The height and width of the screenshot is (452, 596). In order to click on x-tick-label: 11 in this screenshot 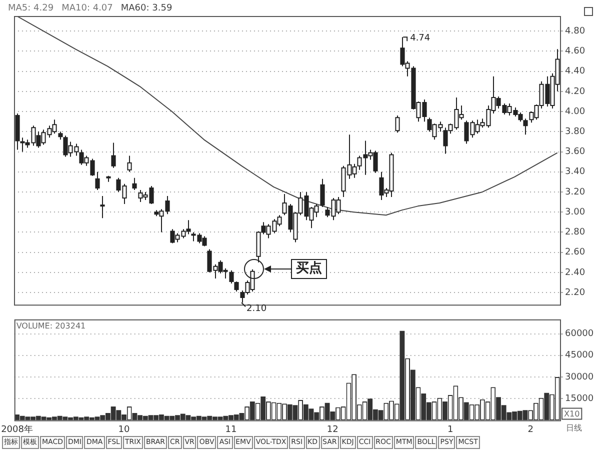, I will do `click(231, 429)`.